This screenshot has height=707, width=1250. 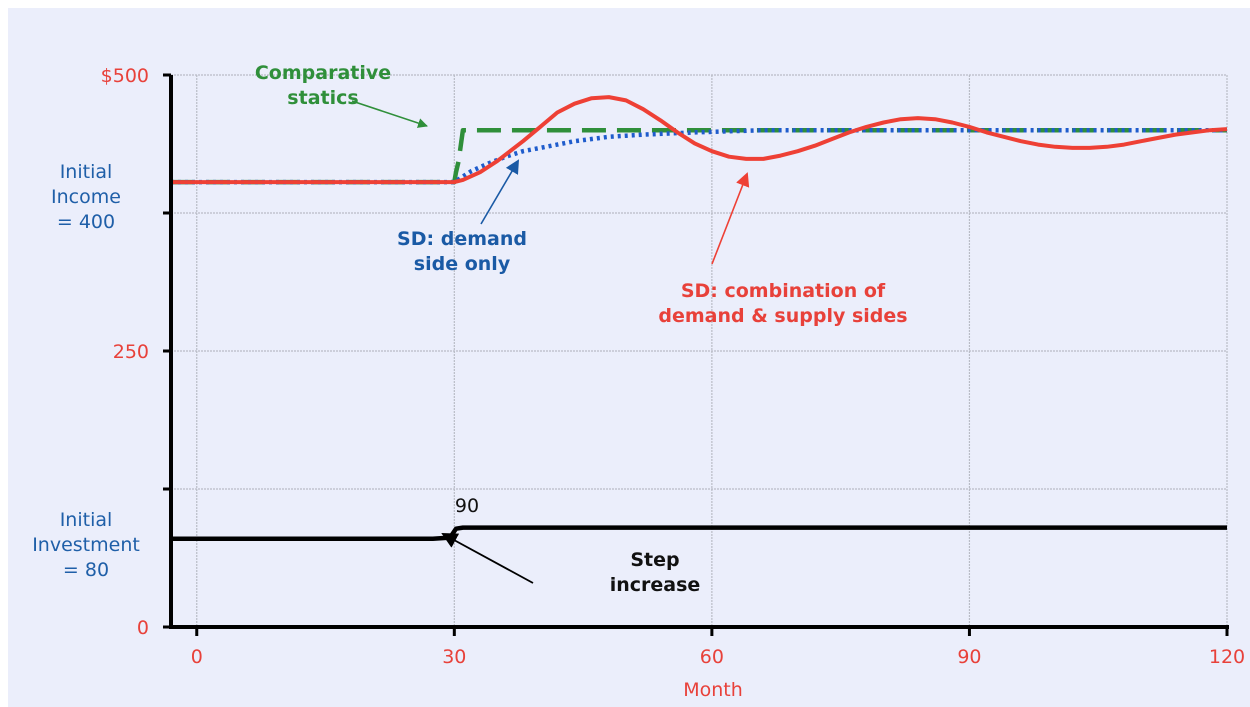 I want to click on x-tick-label: 90, so click(x=969, y=657).